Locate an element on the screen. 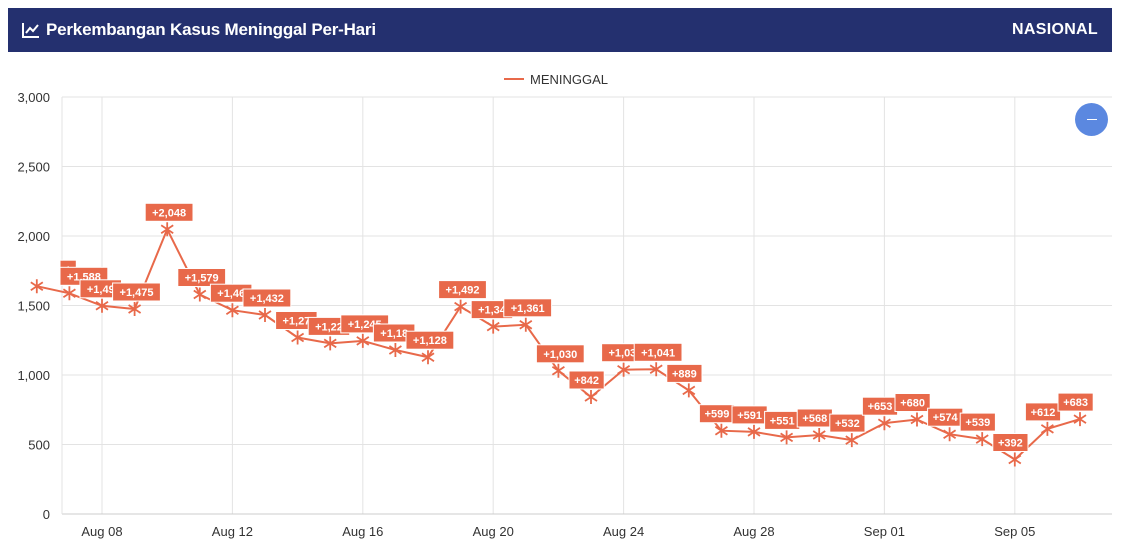 The width and height of the screenshot is (1123, 547). data-label-text: +1,432 is located at coordinates (267, 299).